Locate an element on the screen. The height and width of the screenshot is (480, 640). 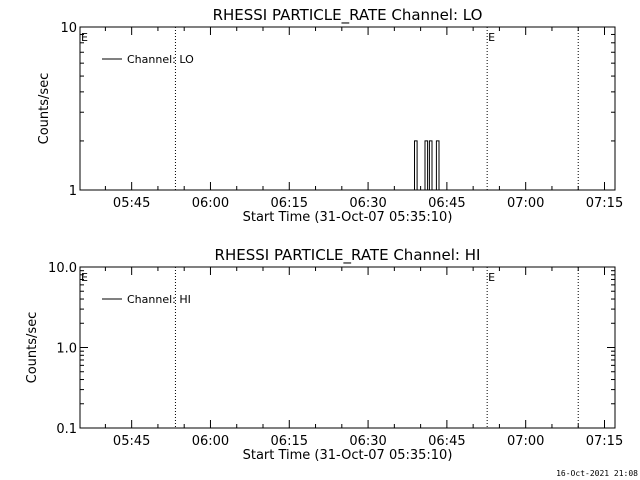
panel-1-y-axis-label: Counts/sec is located at coordinates (44, 109).